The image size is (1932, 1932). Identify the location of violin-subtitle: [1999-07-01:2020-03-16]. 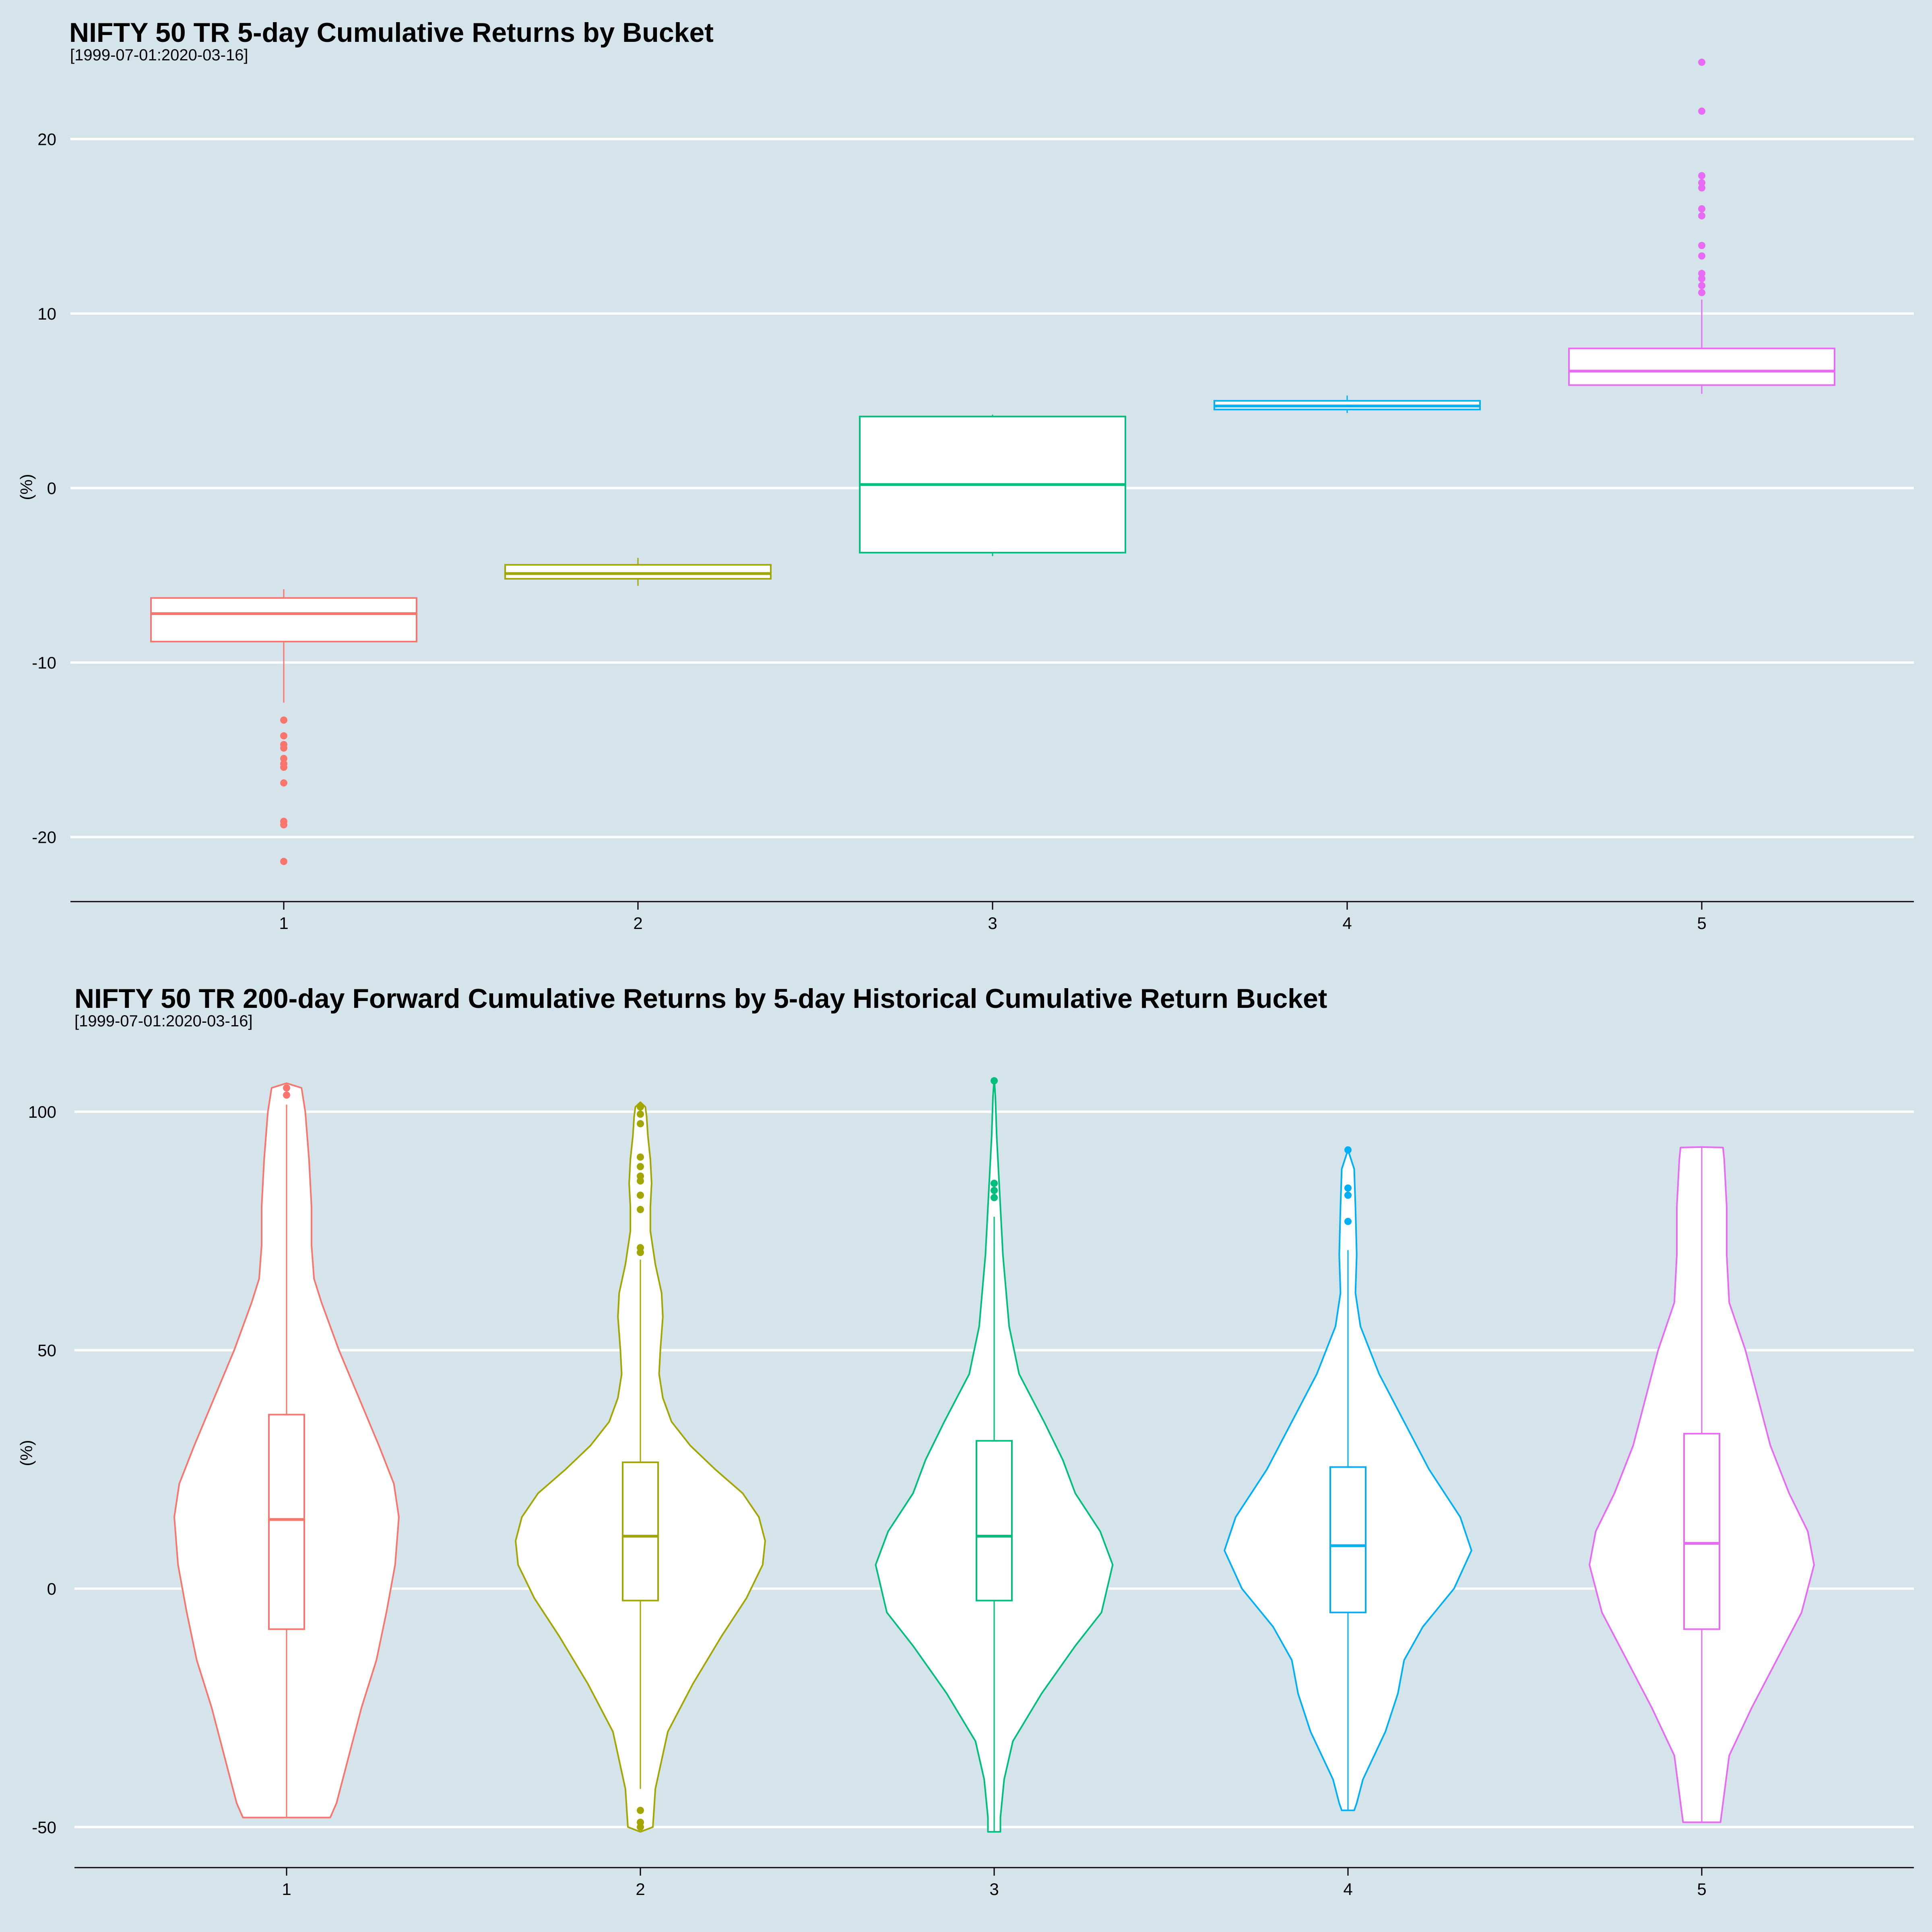
(163, 1021).